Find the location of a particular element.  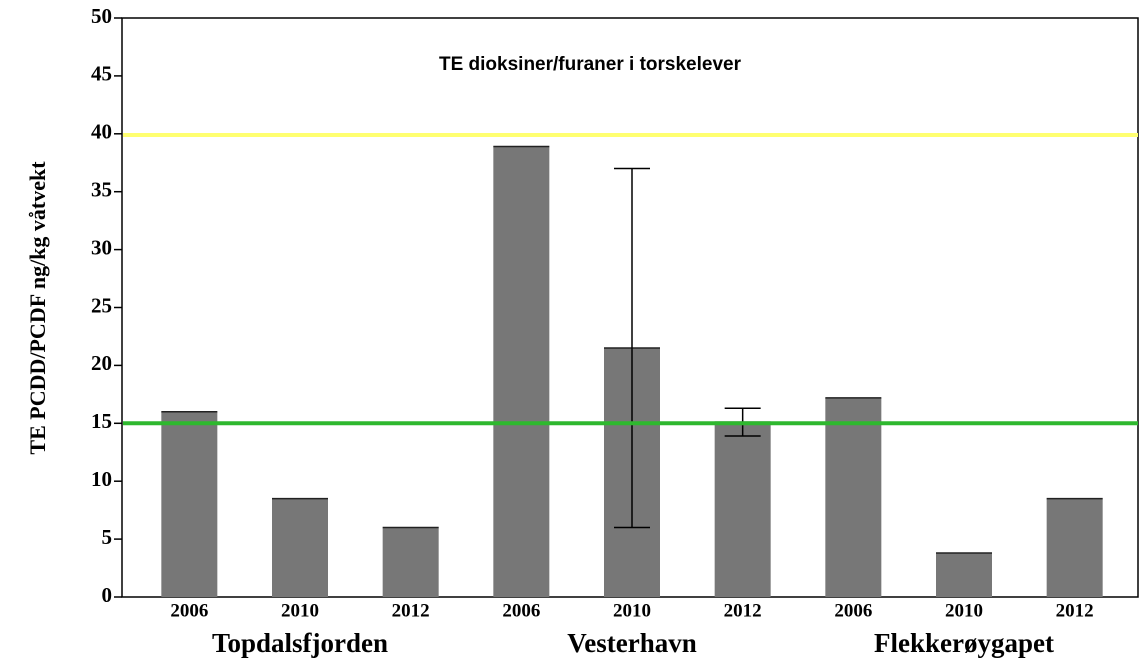

y-tick-label: 45 is located at coordinates (101, 74).